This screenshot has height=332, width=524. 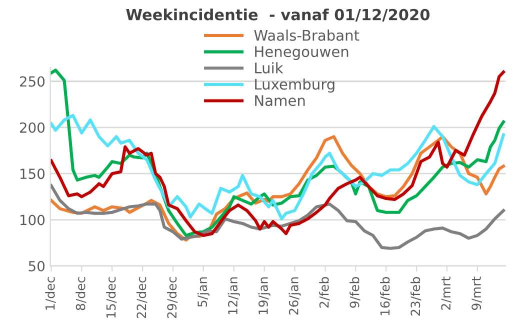 I want to click on x-tick-label: 26/jan, so click(x=294, y=296).